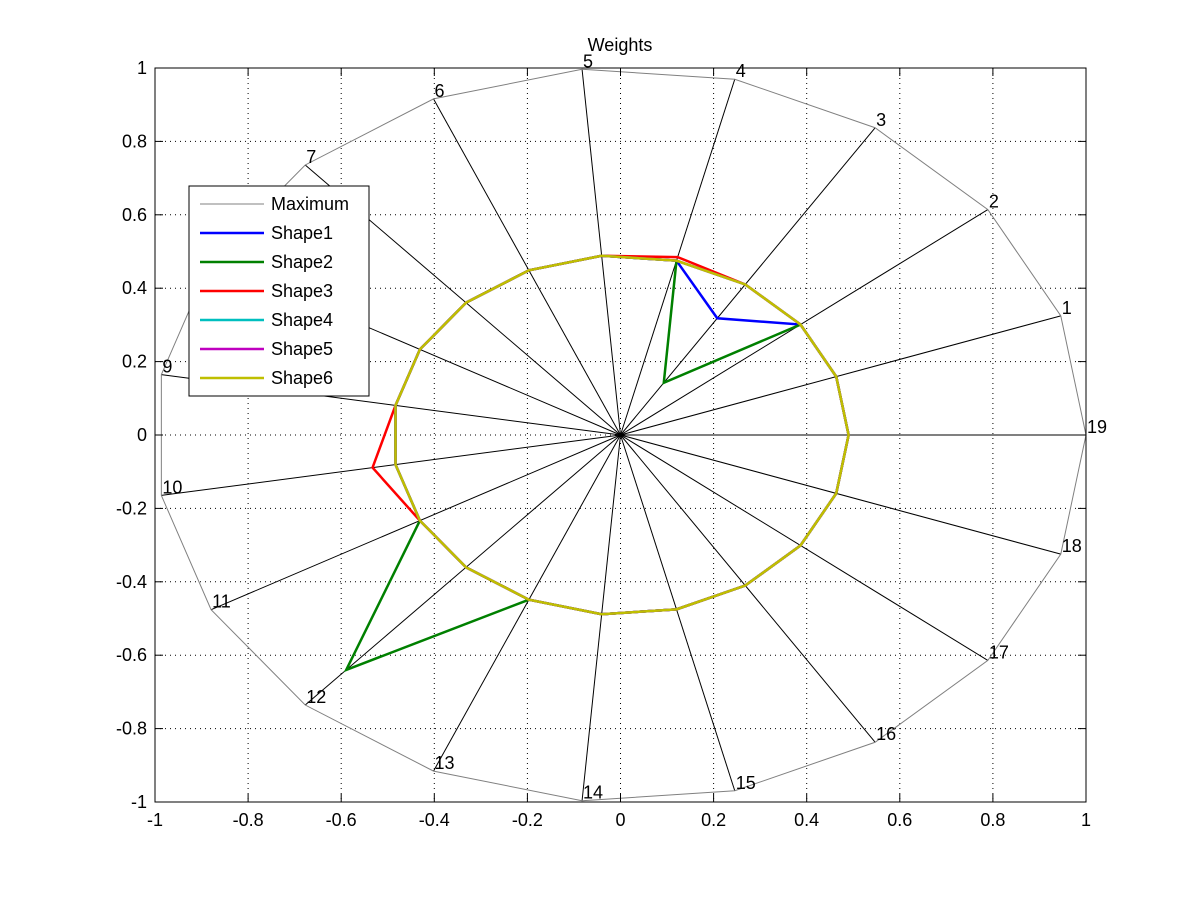  I want to click on y-tick-label: 0.2, so click(134, 362).